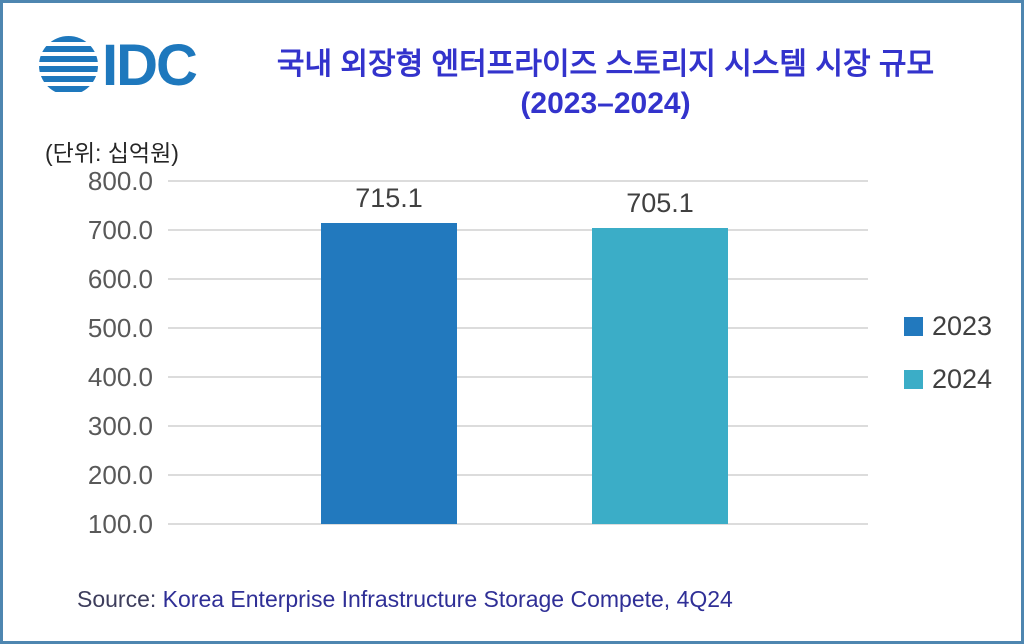 This screenshot has height=644, width=1024. I want to click on legend: 2023 2024, so click(948, 353).